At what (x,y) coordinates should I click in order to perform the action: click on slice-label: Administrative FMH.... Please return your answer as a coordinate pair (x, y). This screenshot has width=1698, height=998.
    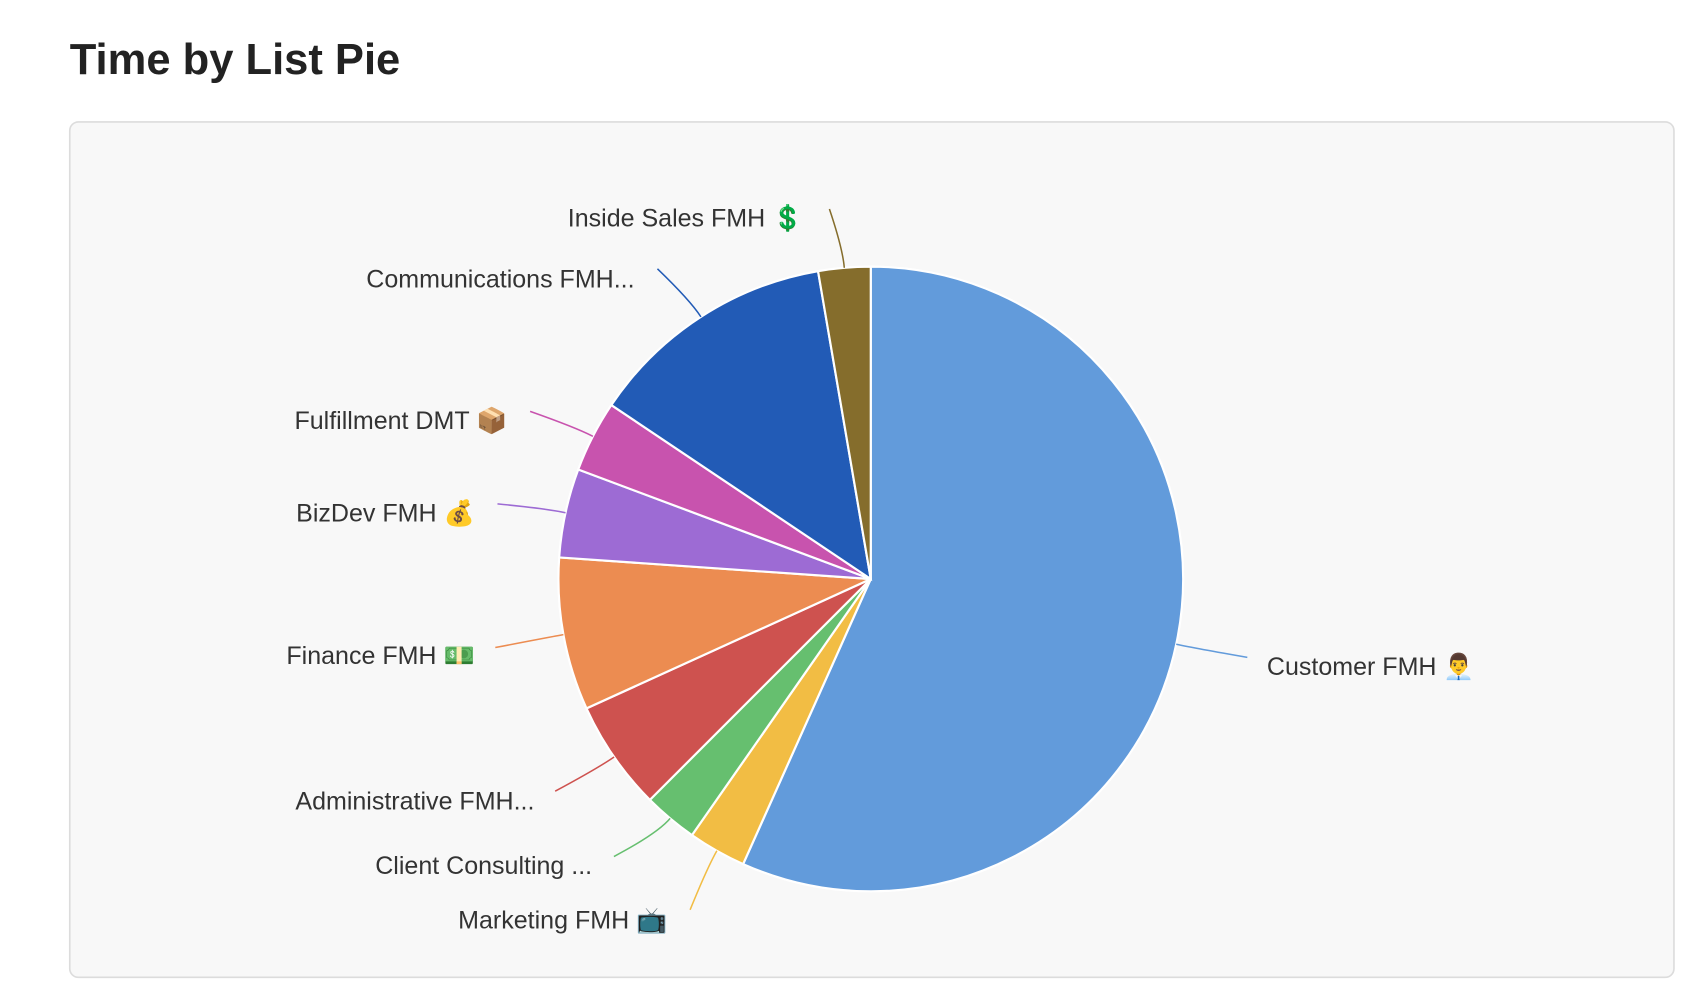
    Looking at the image, I should click on (414, 802).